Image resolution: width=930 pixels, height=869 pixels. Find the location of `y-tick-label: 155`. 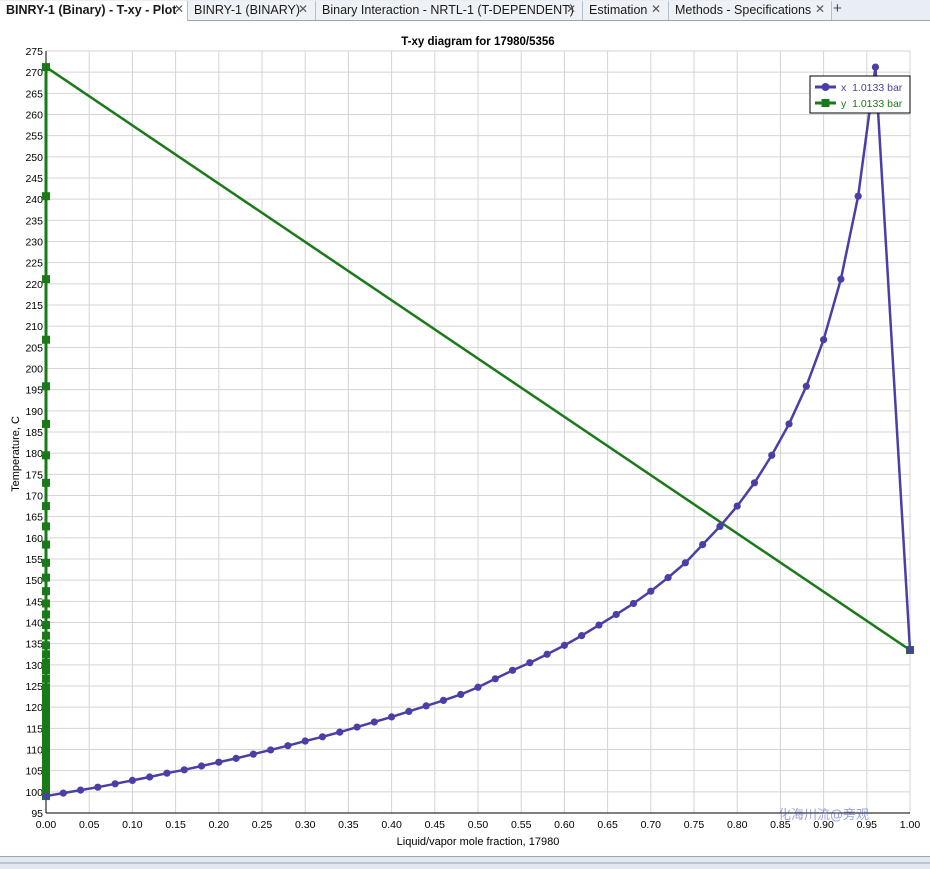

y-tick-label: 155 is located at coordinates (34, 560).